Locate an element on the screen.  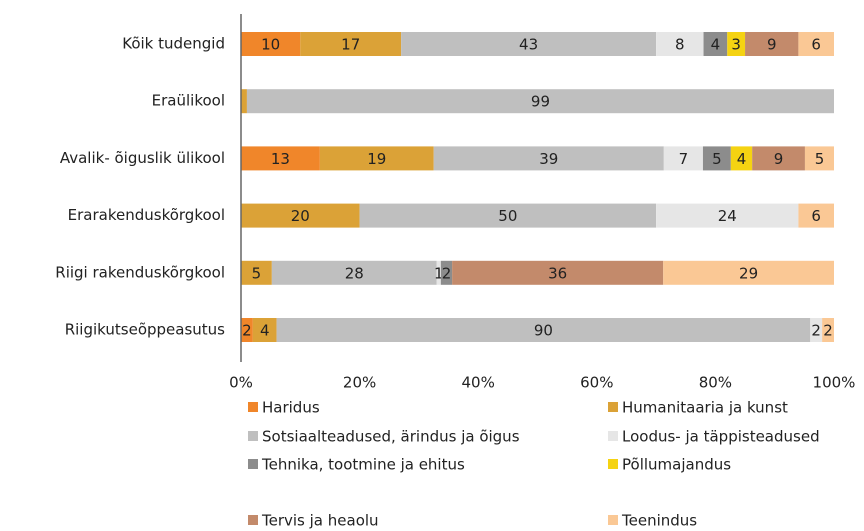
value-label: 3 is located at coordinates (736, 45).